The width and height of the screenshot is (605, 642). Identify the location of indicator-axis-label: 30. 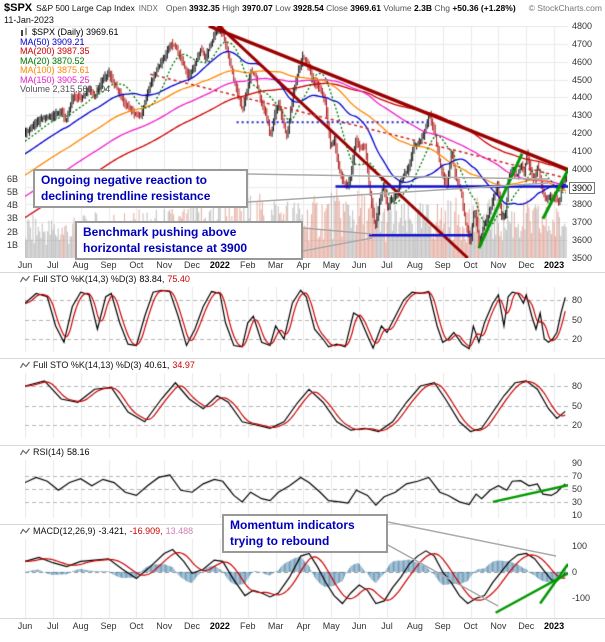
(577, 501).